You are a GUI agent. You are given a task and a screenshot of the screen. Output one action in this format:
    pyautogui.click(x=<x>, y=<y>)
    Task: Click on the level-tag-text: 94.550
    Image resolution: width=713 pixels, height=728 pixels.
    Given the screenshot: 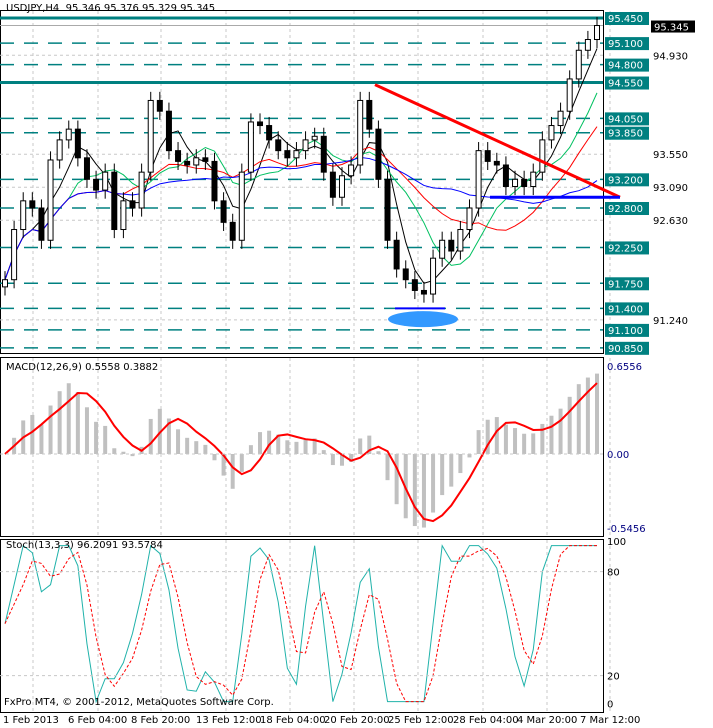 What is the action you would take?
    pyautogui.click(x=625, y=84)
    